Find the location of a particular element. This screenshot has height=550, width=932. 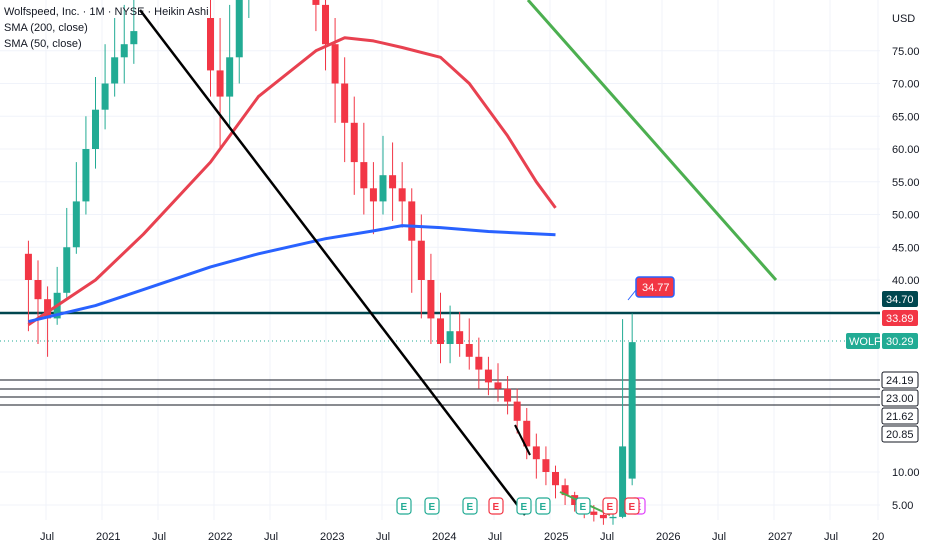

level-price-text: 20.85 is located at coordinates (900, 435).